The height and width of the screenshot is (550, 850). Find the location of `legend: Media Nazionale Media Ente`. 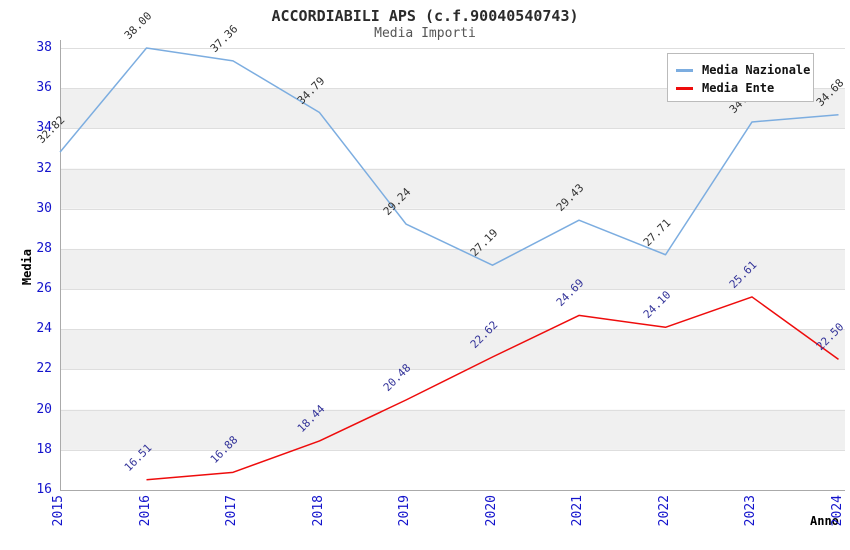

legend: Media Nazionale Media Ente is located at coordinates (740, 77).